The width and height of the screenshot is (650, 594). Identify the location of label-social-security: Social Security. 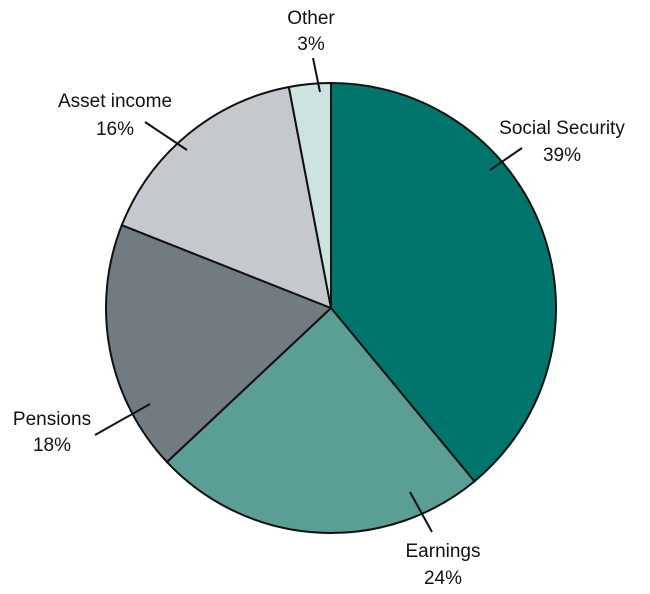
(562, 128).